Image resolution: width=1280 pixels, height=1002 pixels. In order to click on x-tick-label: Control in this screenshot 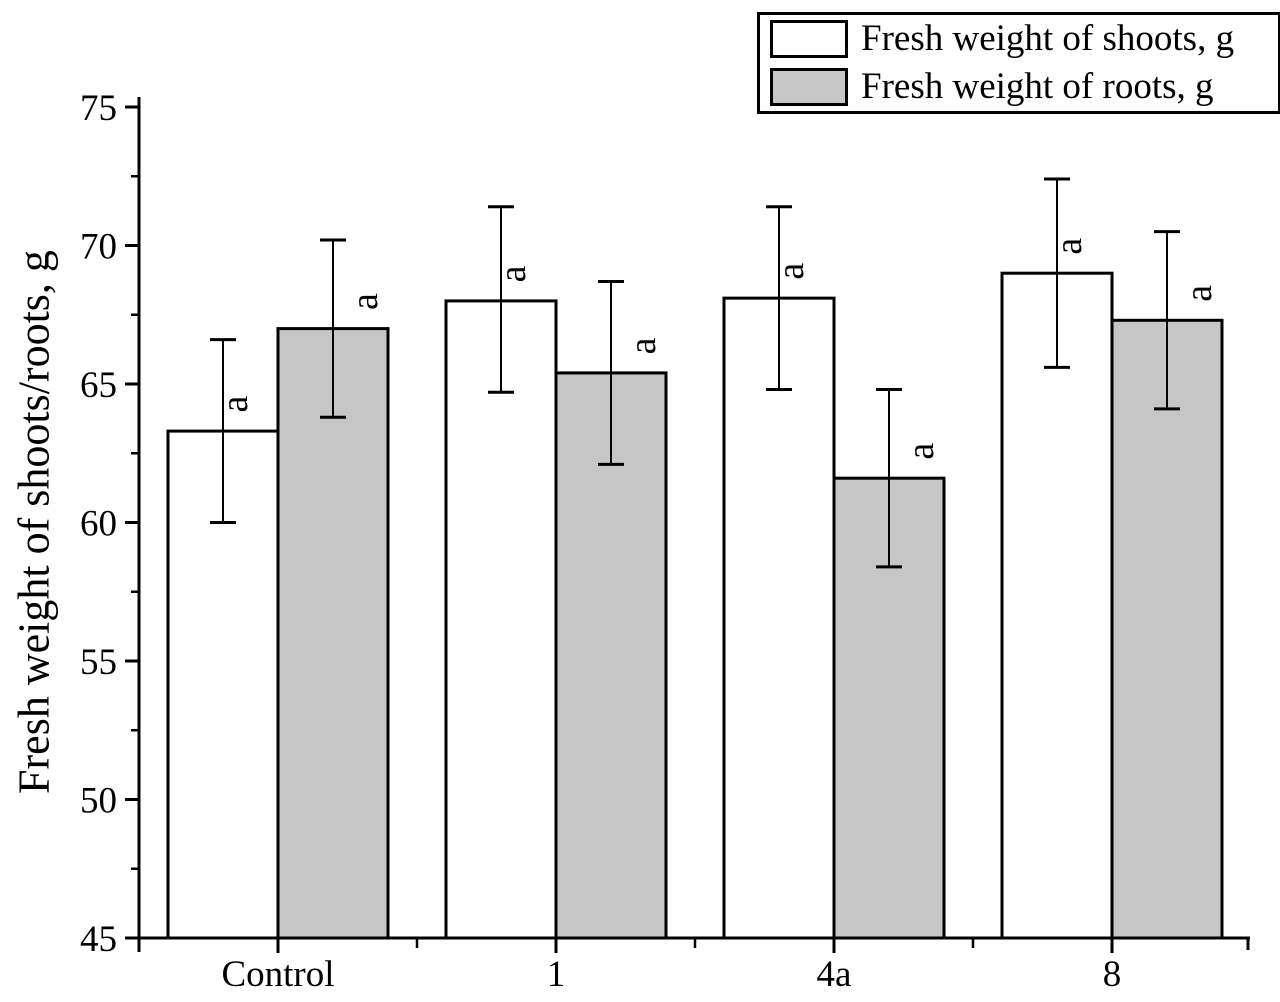, I will do `click(277, 974)`.